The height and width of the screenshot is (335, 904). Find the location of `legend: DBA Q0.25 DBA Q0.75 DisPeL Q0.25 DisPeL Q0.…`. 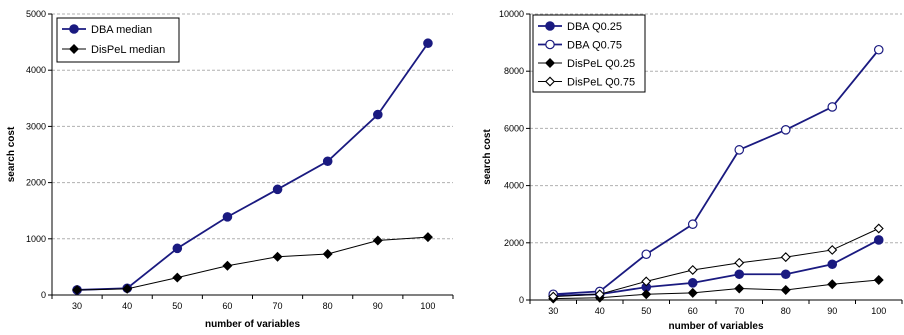

legend: DBA Q0.25 DBA Q0.75 DisPeL Q0.25 DisPeL Q0.… is located at coordinates (589, 53).